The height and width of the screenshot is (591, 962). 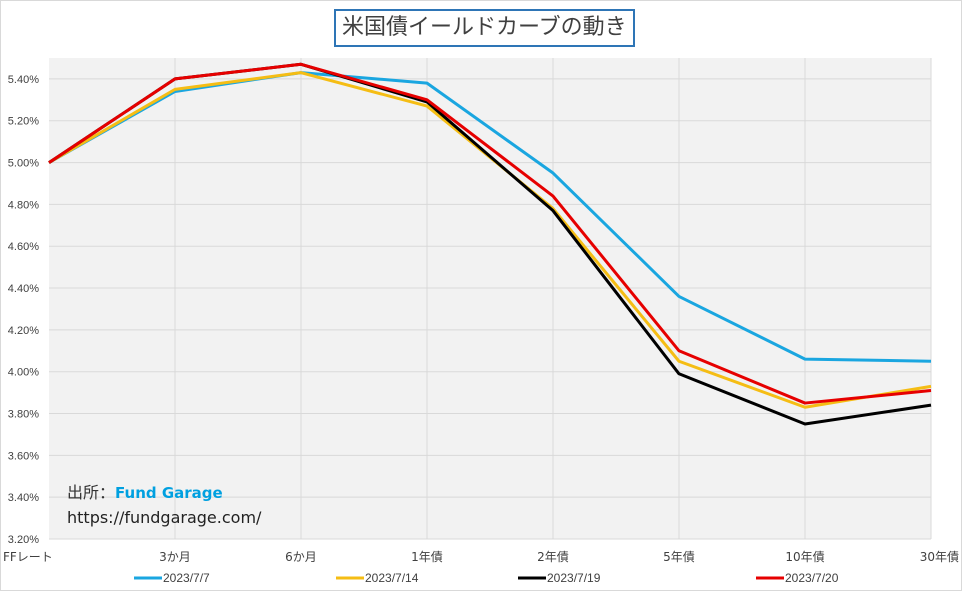 What do you see at coordinates (23, 373) in the screenshot?
I see `y-tick-label: 4.00%` at bounding box center [23, 373].